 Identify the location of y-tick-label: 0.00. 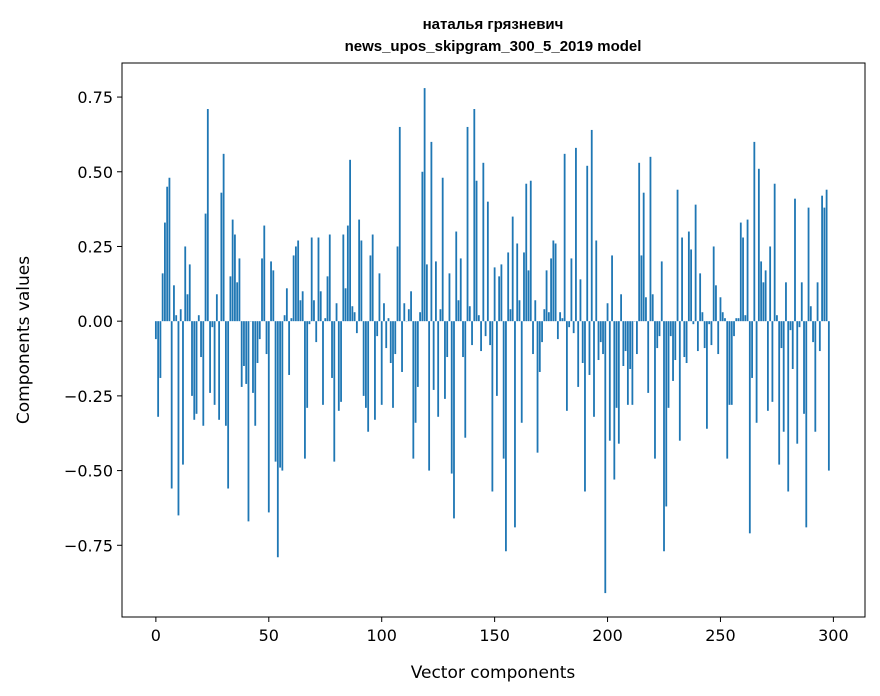
(95, 321).